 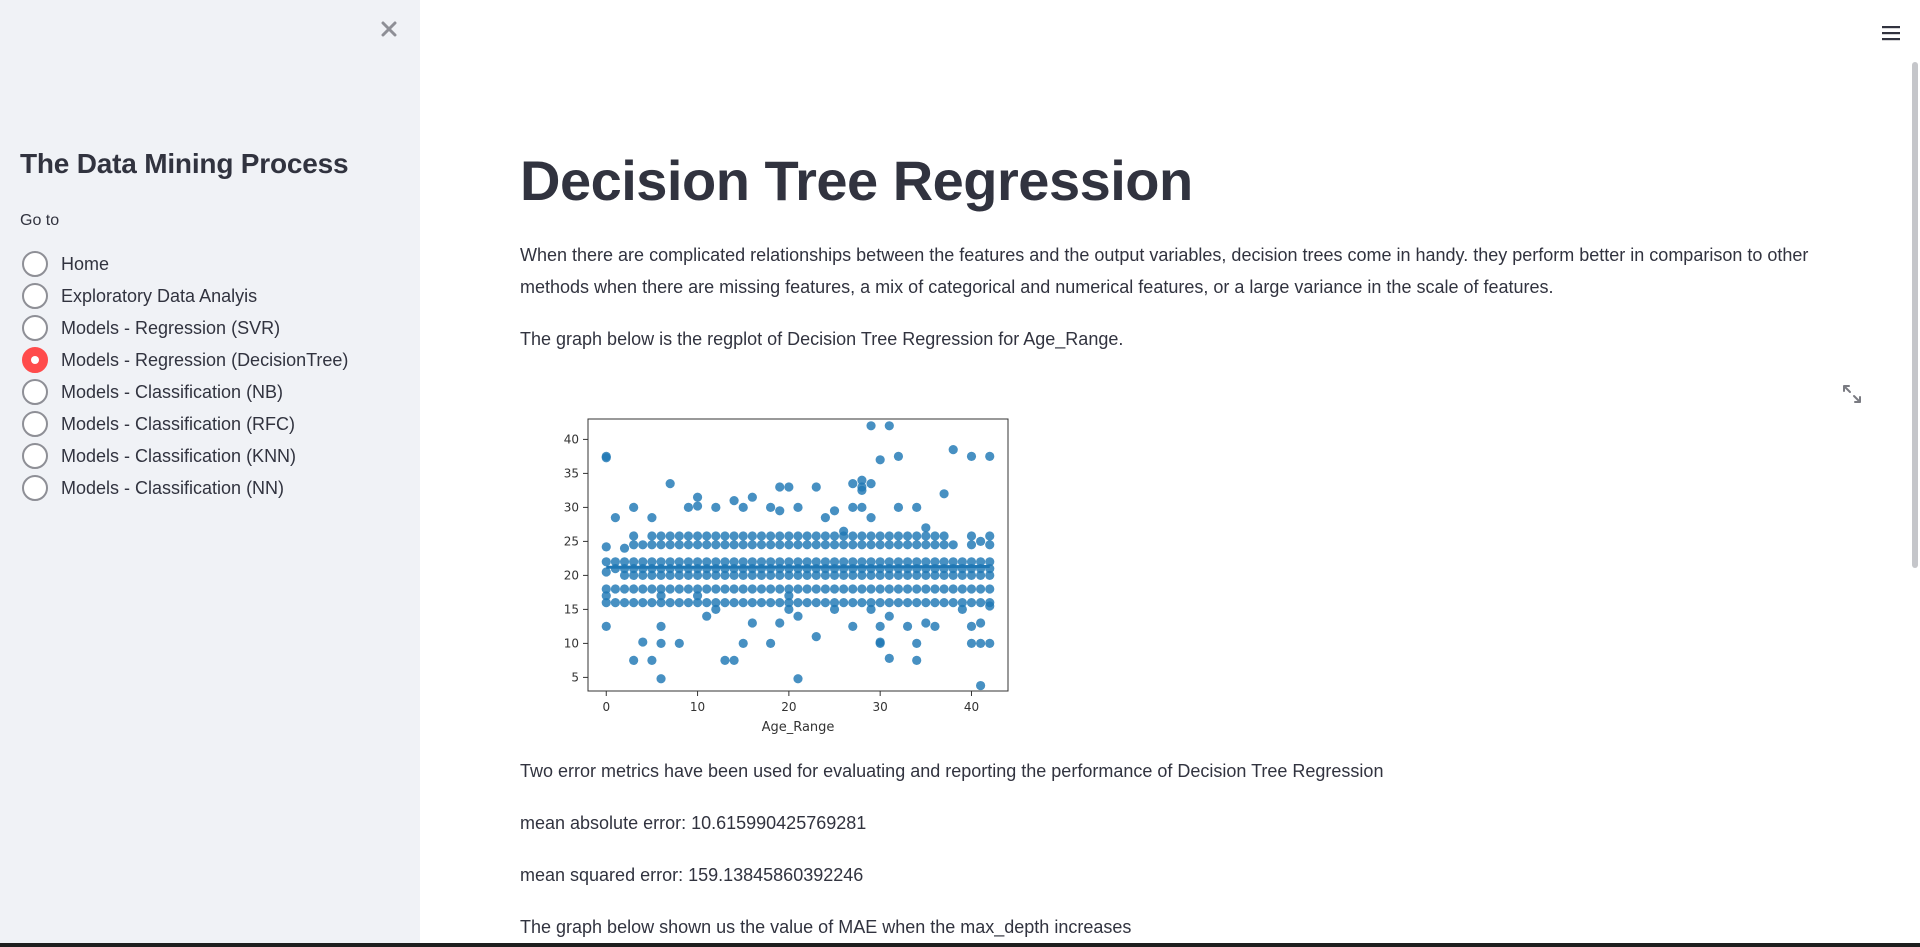 I want to click on radio-option-3: Models - Regression (DecisionTree), so click(x=185, y=360).